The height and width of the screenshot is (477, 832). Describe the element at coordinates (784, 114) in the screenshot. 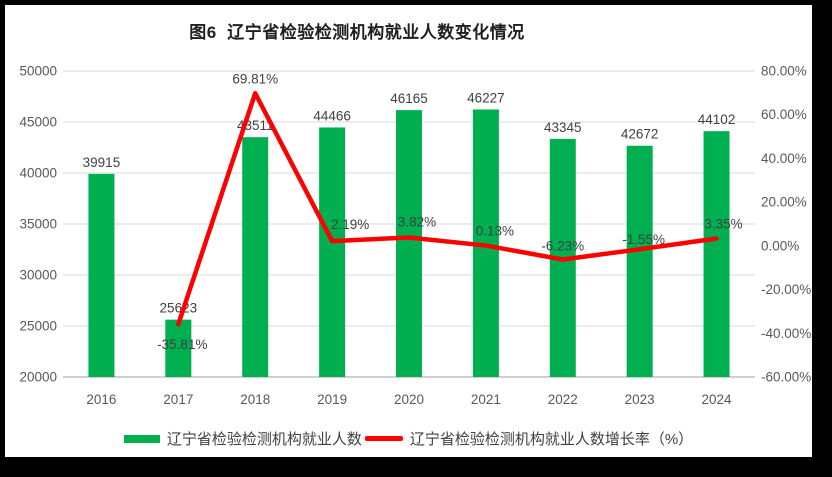

I see `right-axis-tick-label: 60.00%` at that location.